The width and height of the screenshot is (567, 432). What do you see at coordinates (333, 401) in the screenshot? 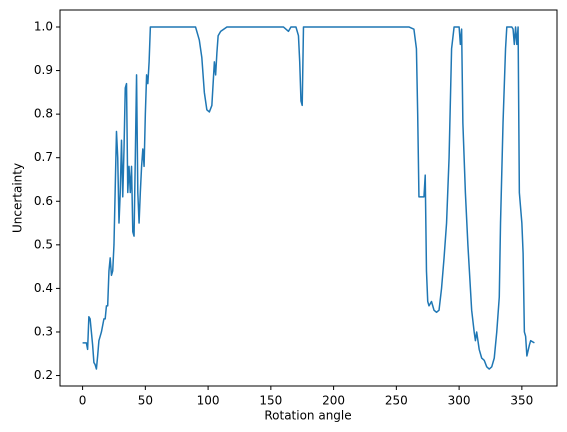
I see `x-tick-label: 200` at bounding box center [333, 401].